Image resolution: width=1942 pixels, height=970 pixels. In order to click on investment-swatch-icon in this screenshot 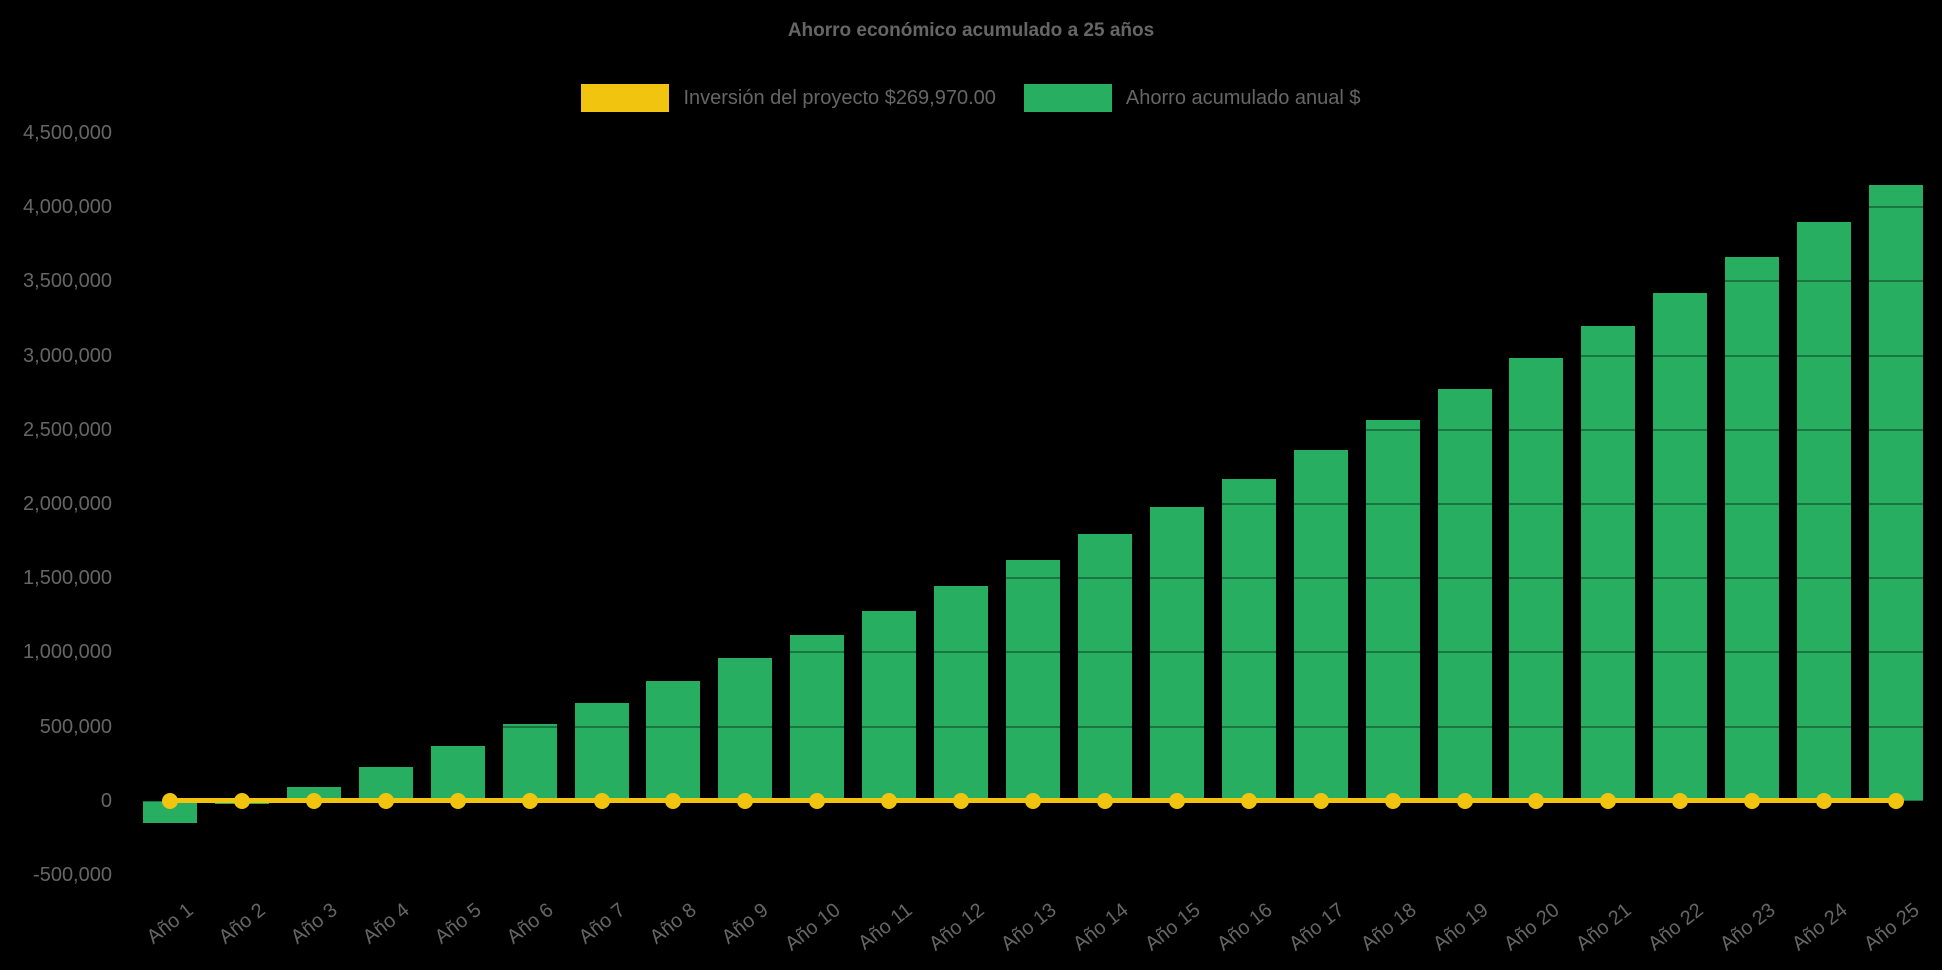, I will do `click(625, 98)`.